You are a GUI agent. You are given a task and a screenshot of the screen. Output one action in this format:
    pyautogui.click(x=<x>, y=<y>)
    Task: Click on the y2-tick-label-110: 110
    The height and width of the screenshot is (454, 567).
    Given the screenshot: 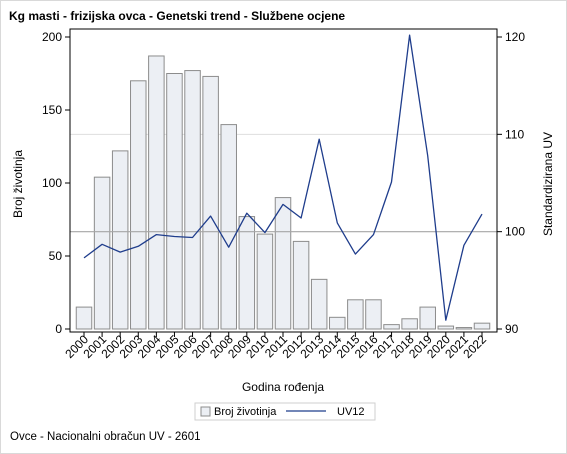 What is the action you would take?
    pyautogui.click(x=514, y=134)
    